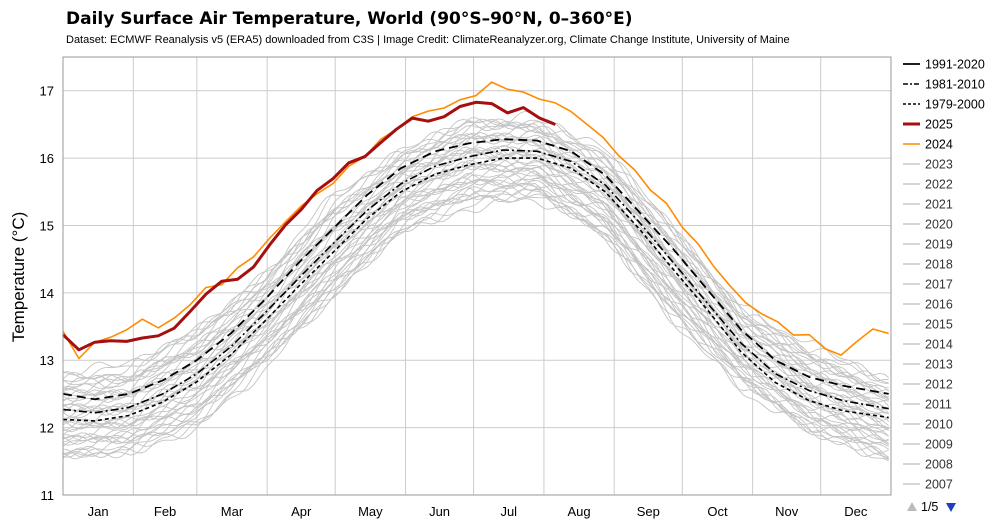  Describe the element at coordinates (165, 511) in the screenshot. I see `x-tick-label: Feb` at that location.